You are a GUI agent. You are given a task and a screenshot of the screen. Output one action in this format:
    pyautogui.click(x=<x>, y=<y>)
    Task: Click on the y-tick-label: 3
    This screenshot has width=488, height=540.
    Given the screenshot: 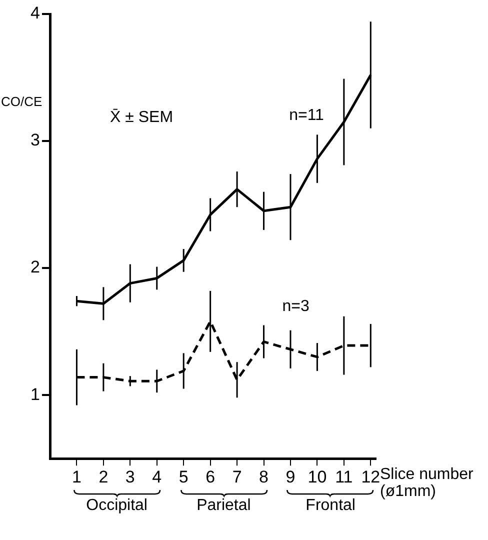 What is the action you would take?
    pyautogui.click(x=35, y=140)
    